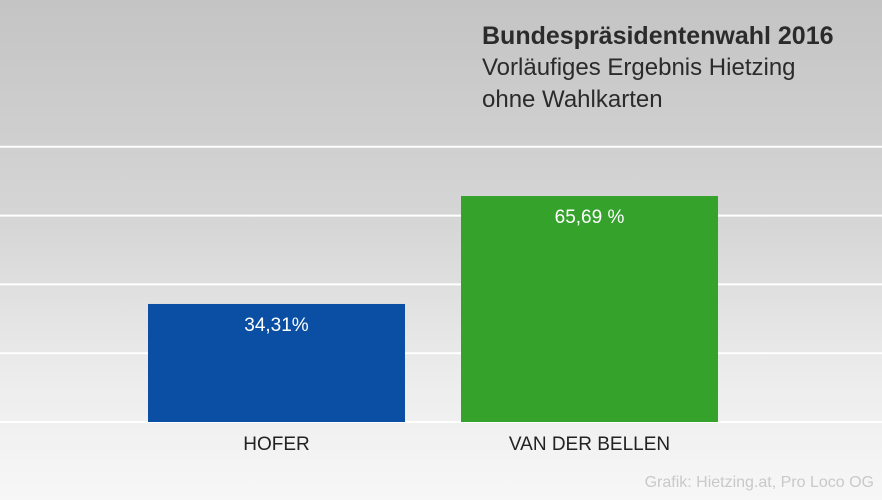 This screenshot has height=500, width=882. Describe the element at coordinates (639, 67) in the screenshot. I see `chart-subtitle-line-1: Vorläufiges Ergebnis Hietzing` at that location.